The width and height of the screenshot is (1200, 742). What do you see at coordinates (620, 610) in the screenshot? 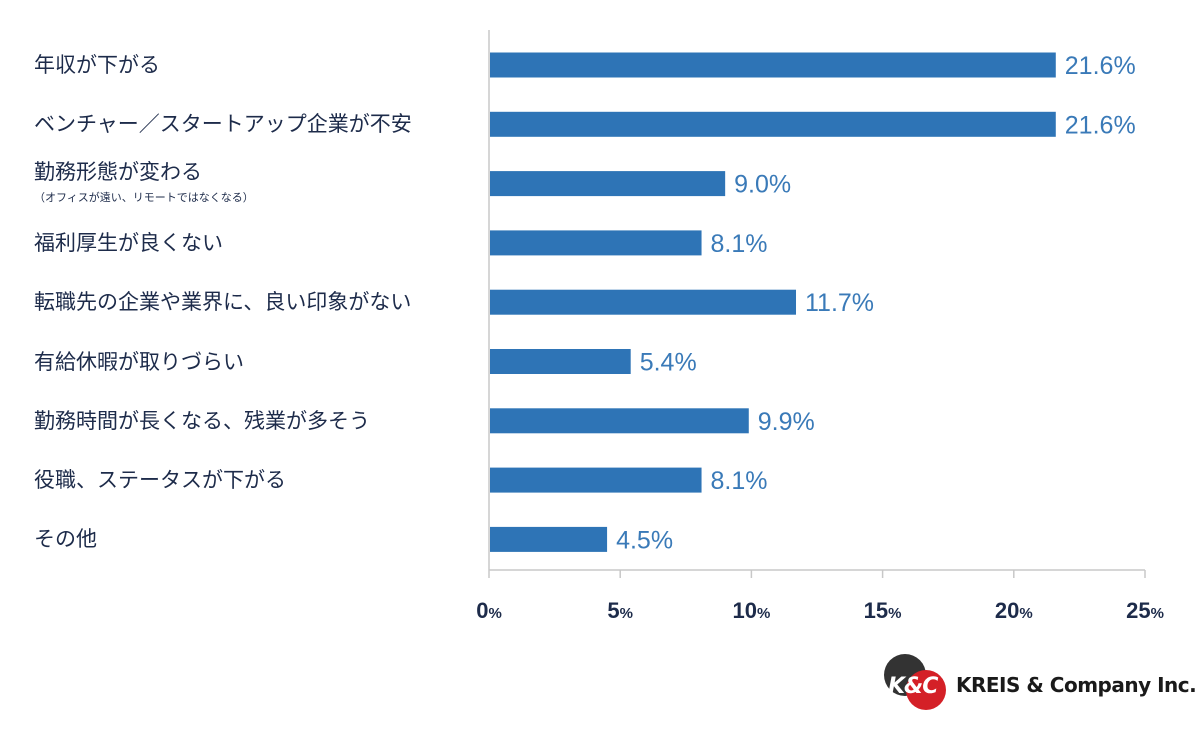
I see `x-tick-label-5: 5%` at bounding box center [620, 610].